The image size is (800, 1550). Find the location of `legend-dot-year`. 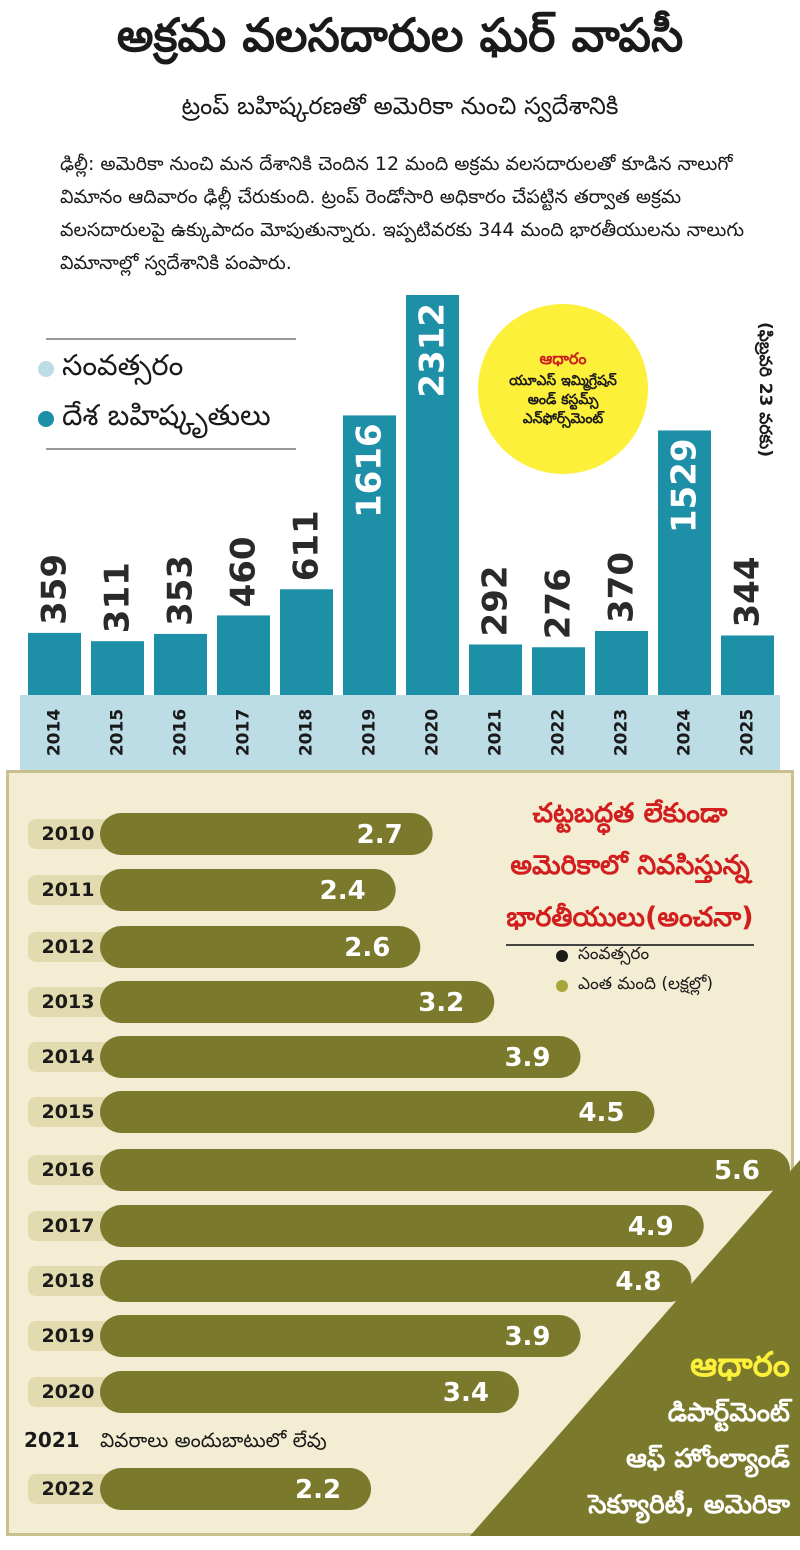

legend-dot-year is located at coordinates (46, 369).